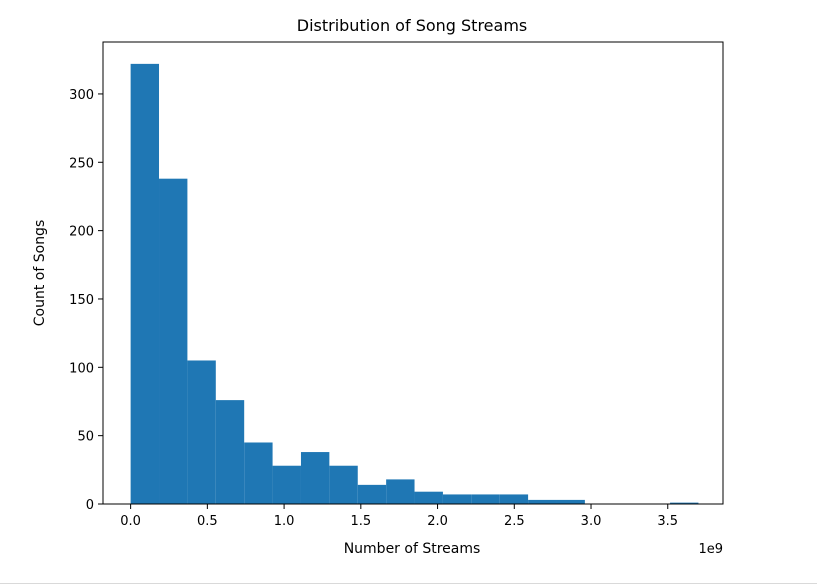 The height and width of the screenshot is (587, 817). Describe the element at coordinates (710, 549) in the screenshot. I see `x-axis-offset-label: 1e9` at that location.